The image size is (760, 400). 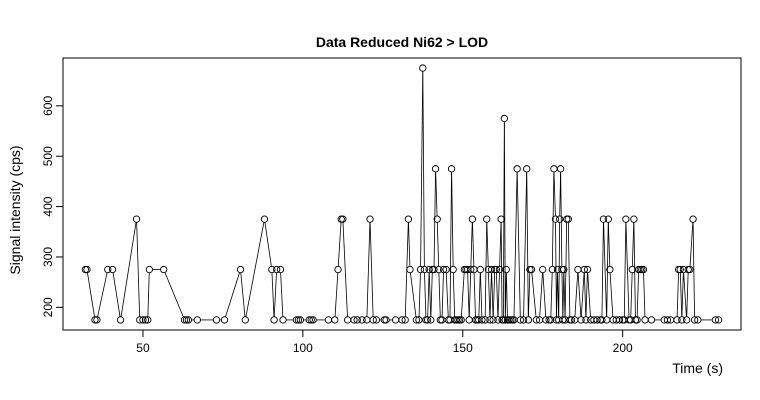 I want to click on y-axis: 200 300 400 500 600, so click(x=52, y=206).